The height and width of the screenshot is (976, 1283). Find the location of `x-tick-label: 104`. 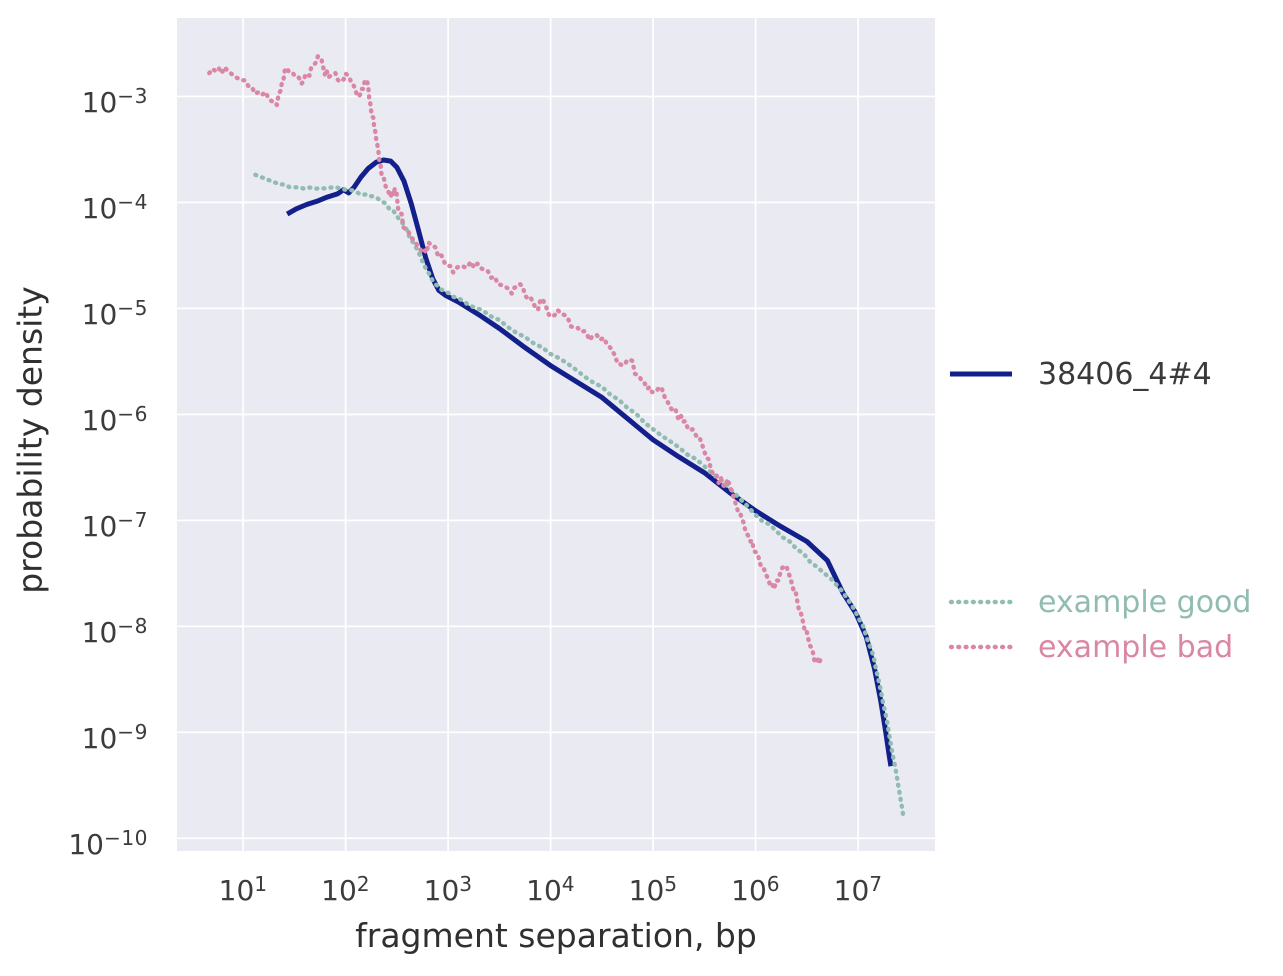

x-tick-label: 104 is located at coordinates (551, 890).